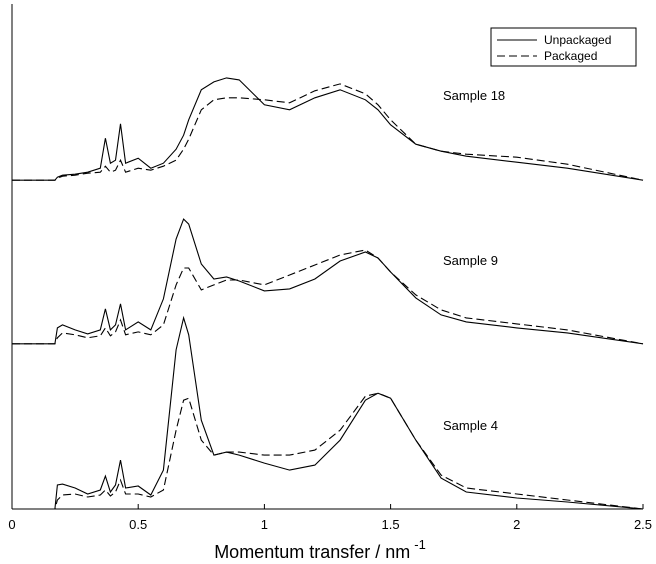 This screenshot has width=656, height=564. Describe the element at coordinates (420, 544) in the screenshot. I see `x-axis-title-superscript: -1` at that location.